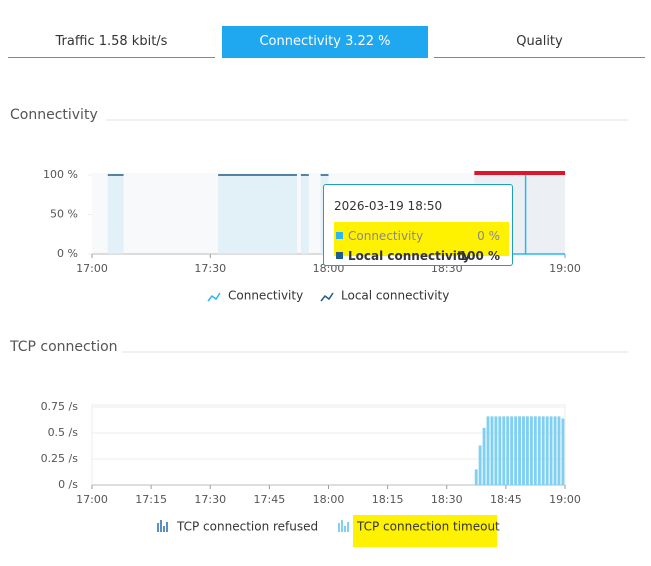  I want to click on area-fill, so click(218, 214).